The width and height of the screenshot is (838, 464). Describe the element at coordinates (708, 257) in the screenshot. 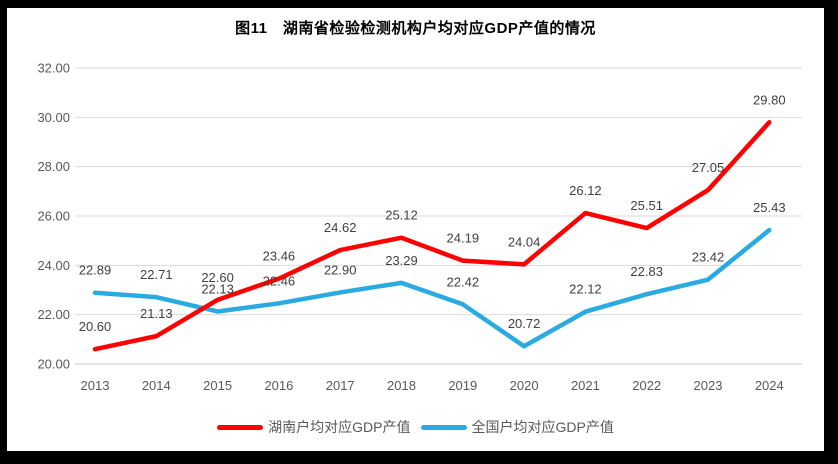

I see `data-label: 23.42` at that location.